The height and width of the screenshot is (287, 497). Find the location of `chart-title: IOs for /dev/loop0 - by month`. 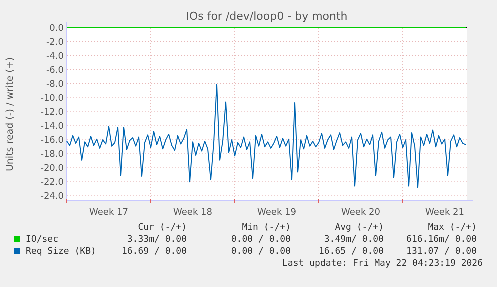

chart-title: IOs for /dev/loop0 - by month is located at coordinates (267, 16).